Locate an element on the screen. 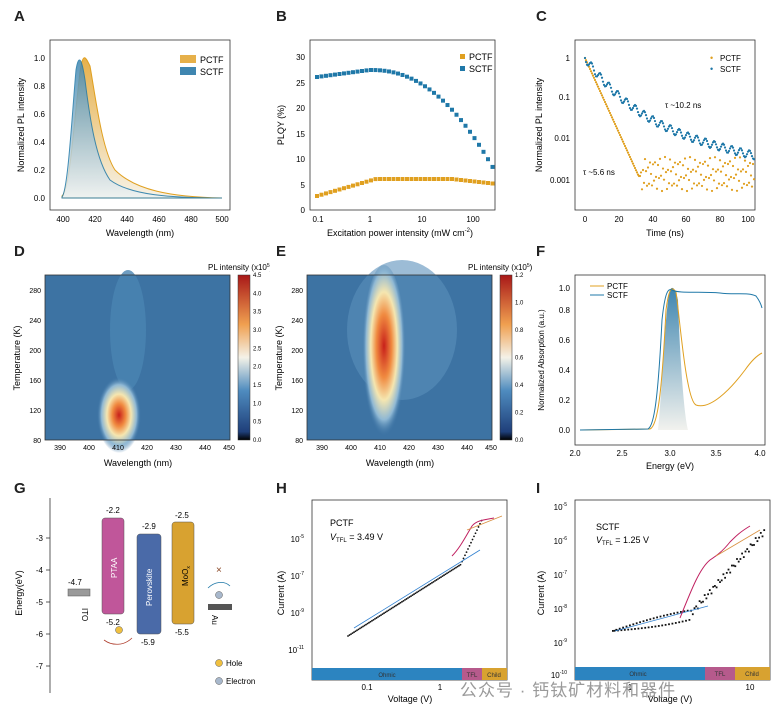  ito-layer is located at coordinates (79, 592).